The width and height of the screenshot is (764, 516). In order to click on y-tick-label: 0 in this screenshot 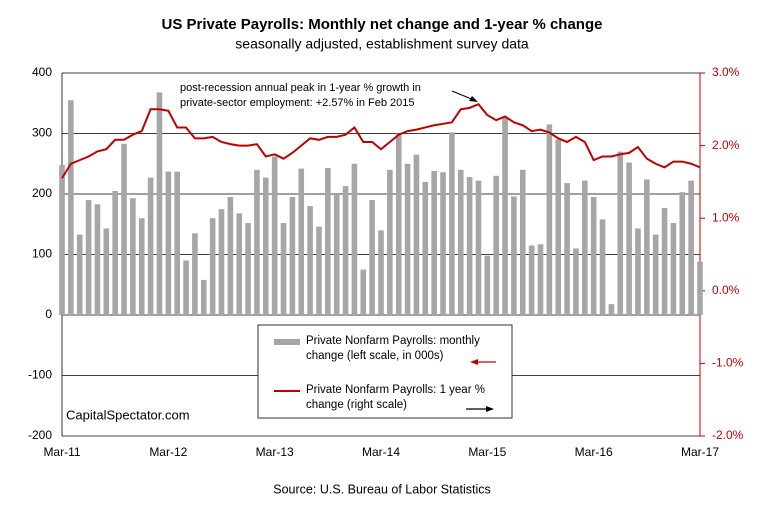, I will do `click(48, 314)`.